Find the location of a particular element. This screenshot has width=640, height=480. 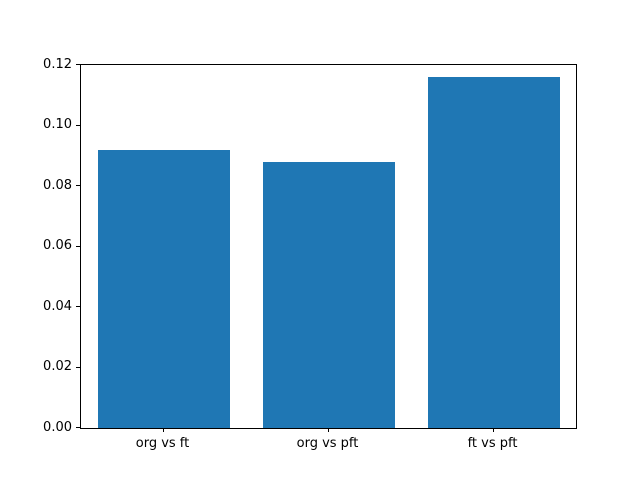

y-tick-label: 0.10 is located at coordinates (57, 124).